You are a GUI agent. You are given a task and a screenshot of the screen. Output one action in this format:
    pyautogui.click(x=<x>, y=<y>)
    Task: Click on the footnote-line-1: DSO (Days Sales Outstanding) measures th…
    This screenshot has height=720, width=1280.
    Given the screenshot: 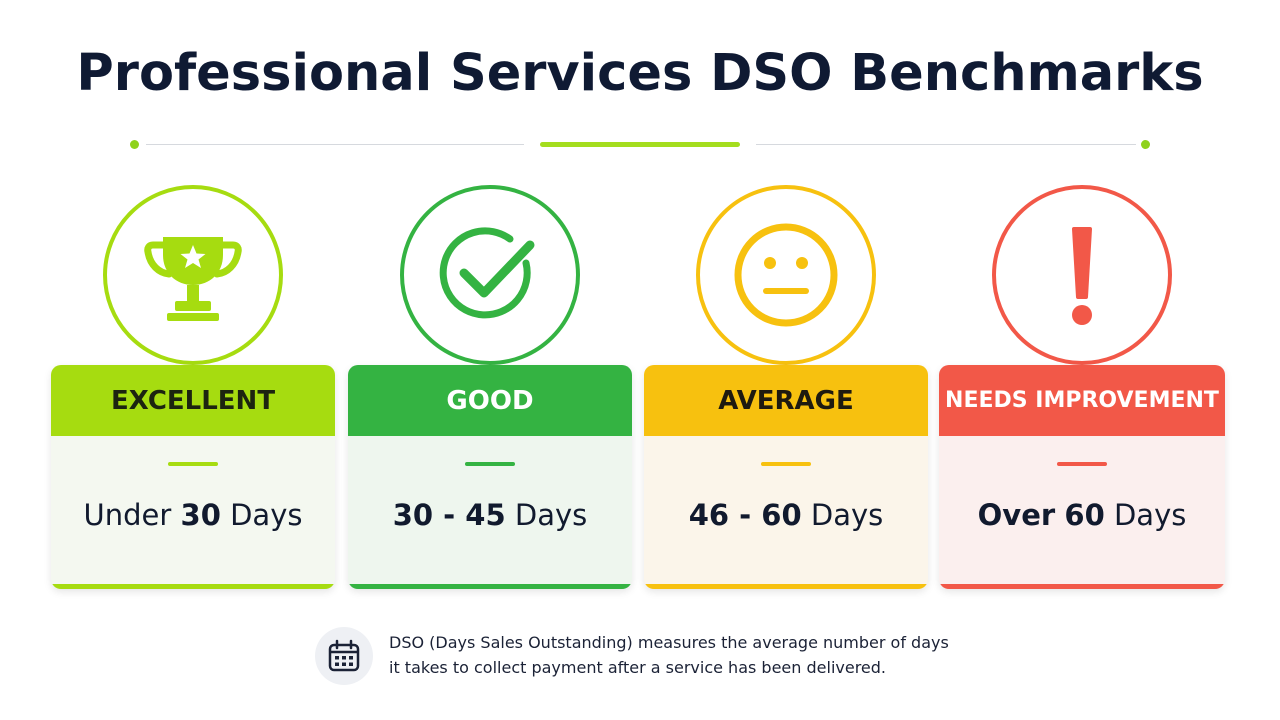 What is the action you would take?
    pyautogui.click(x=669, y=642)
    